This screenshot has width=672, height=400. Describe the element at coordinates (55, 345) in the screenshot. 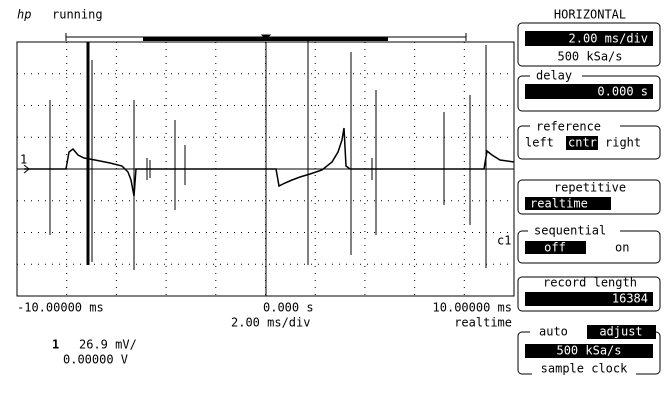

I see `channel: 1` at that location.